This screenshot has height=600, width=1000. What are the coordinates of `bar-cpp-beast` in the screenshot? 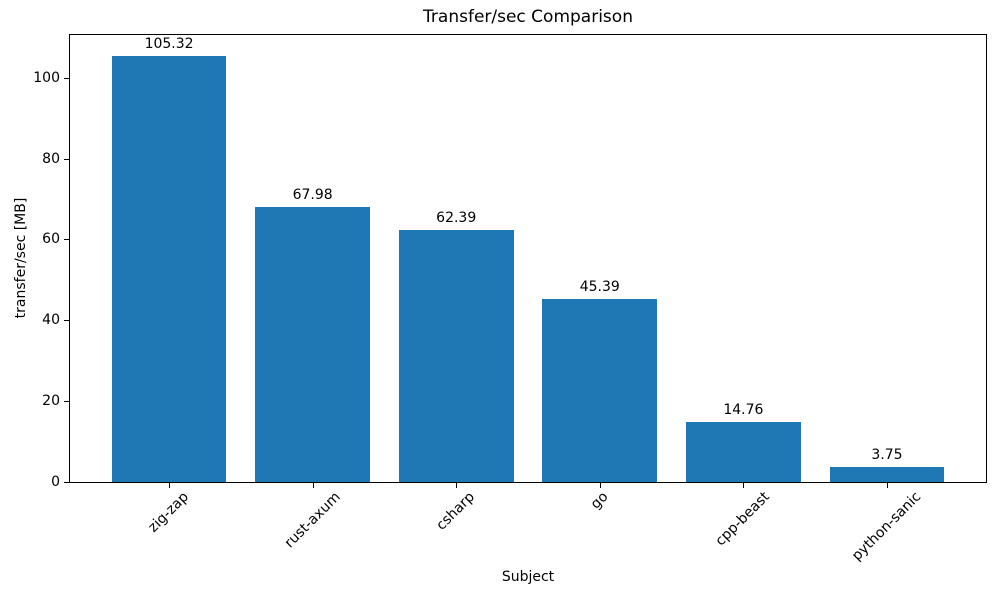 It's located at (743, 452).